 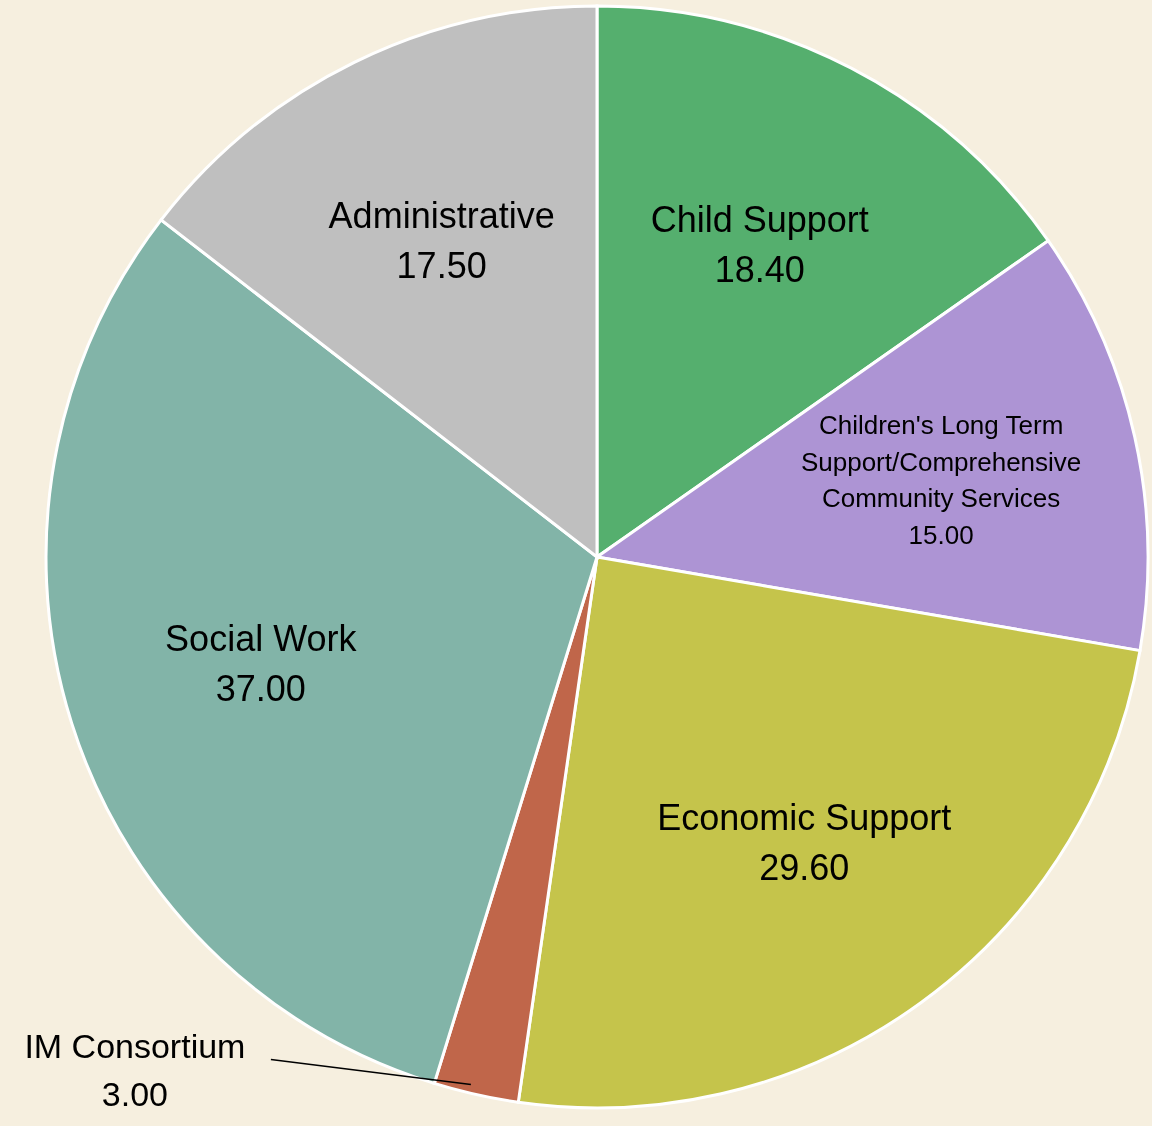 What do you see at coordinates (804, 868) in the screenshot?
I see `data-label: 29.60` at bounding box center [804, 868].